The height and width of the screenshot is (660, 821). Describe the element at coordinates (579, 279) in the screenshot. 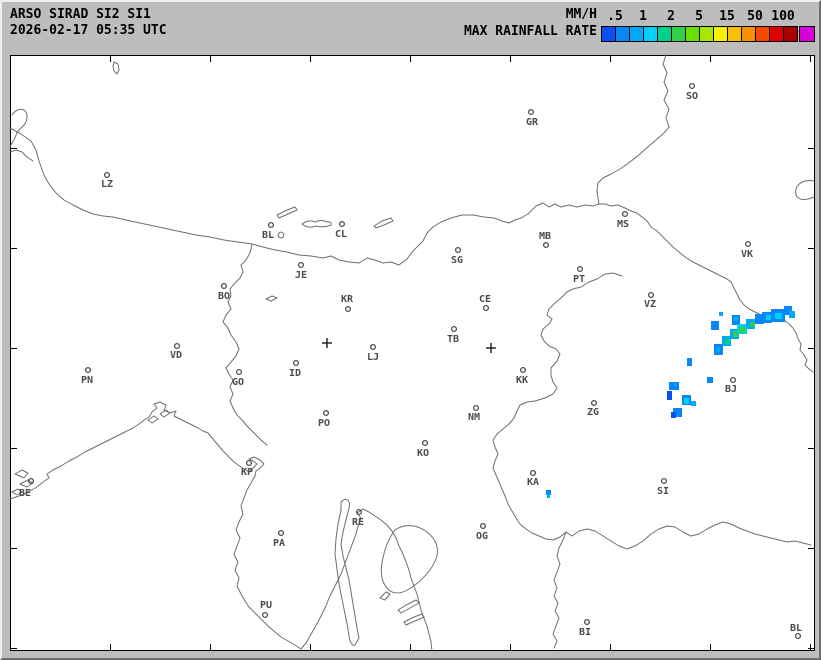

I see `station-label: PT` at that location.